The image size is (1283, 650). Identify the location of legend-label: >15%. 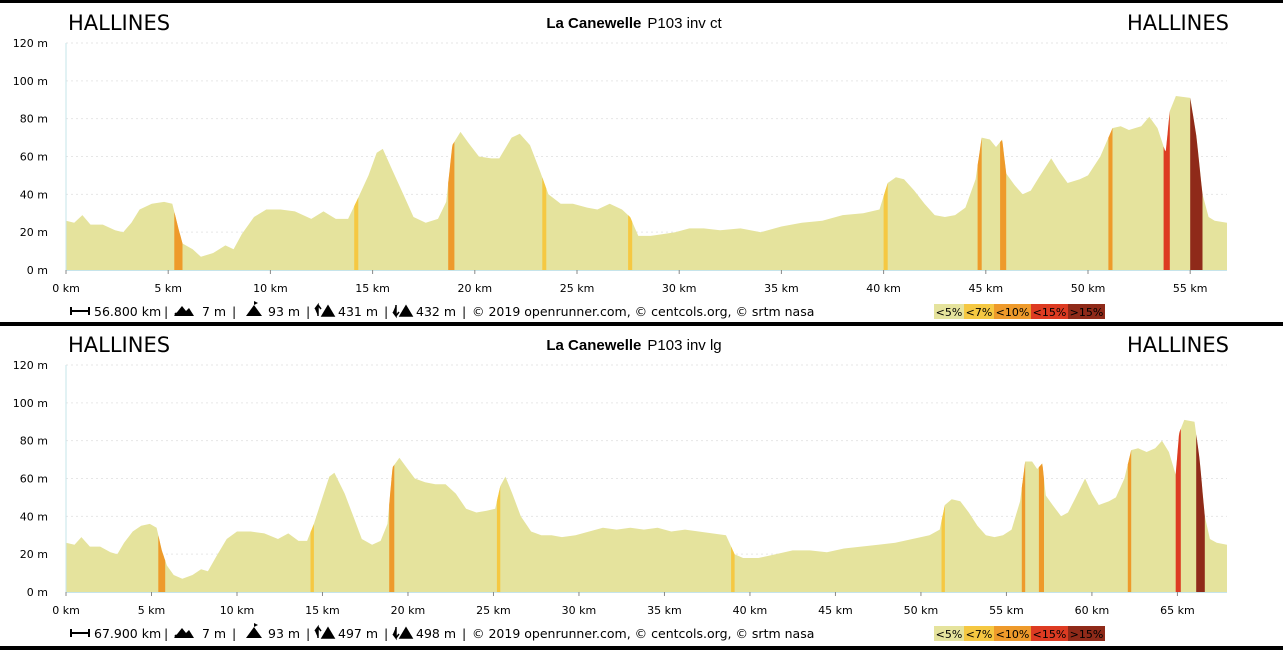
(1087, 634).